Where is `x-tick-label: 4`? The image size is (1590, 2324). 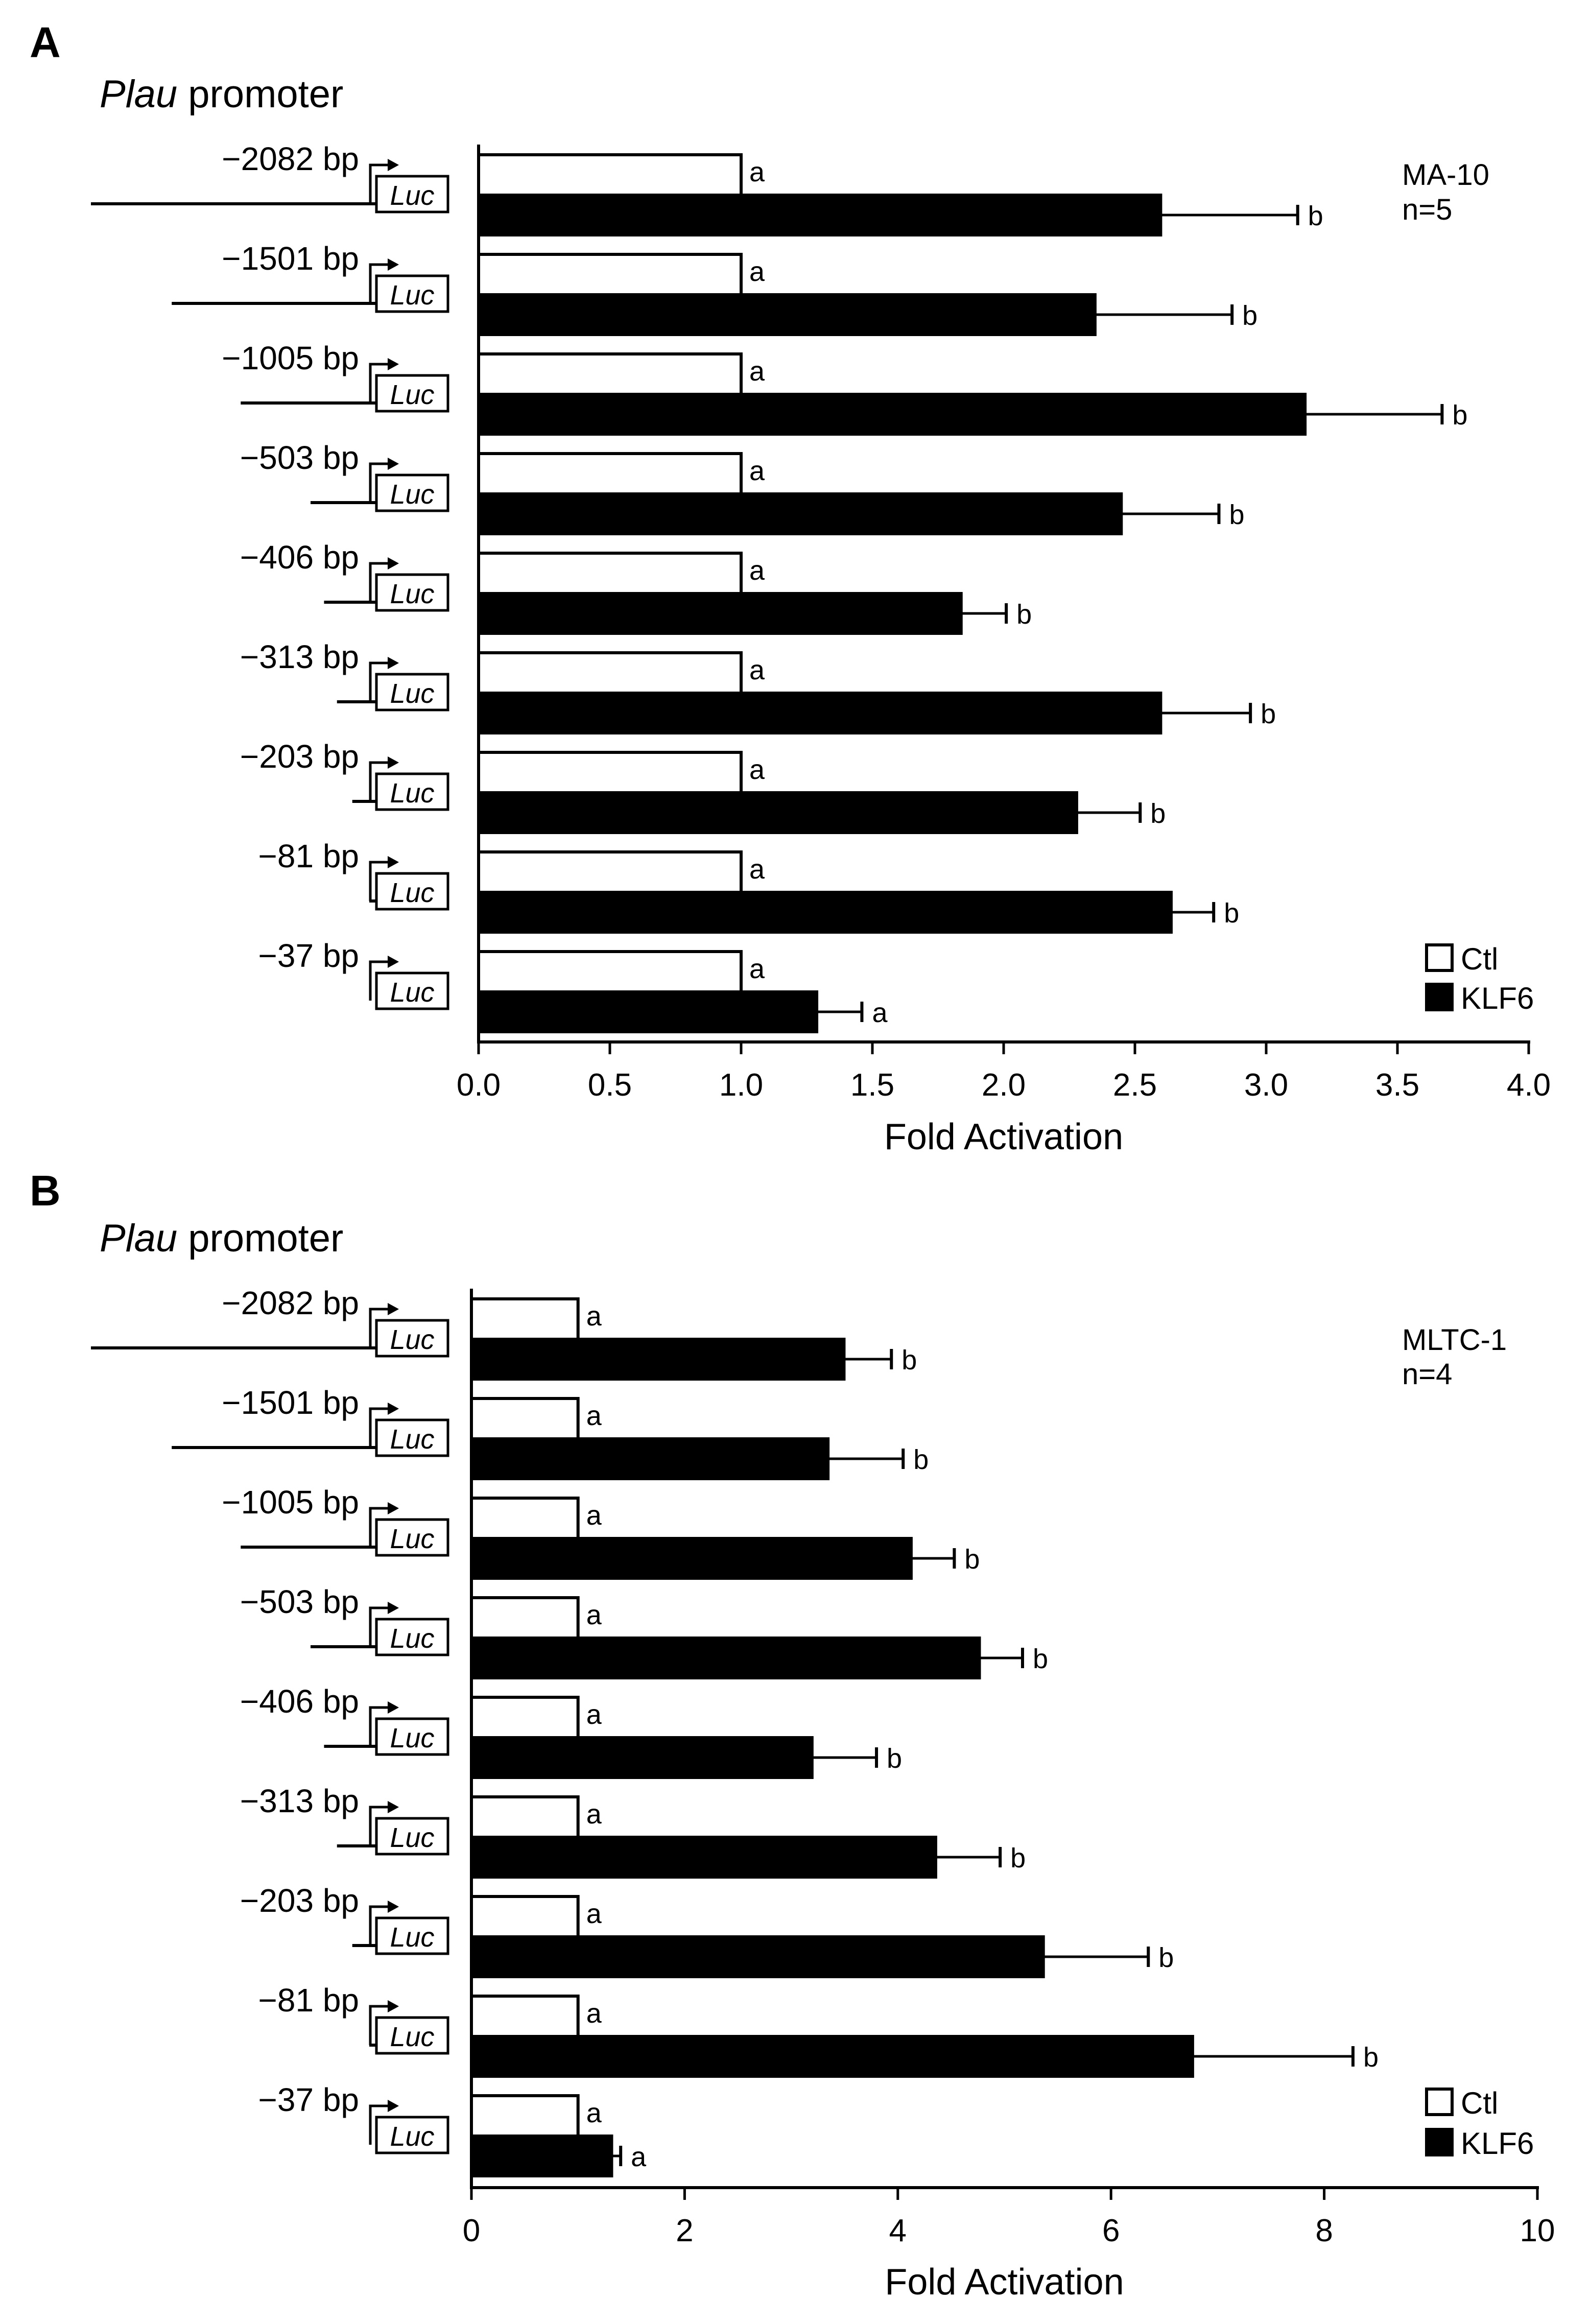
x-tick-label: 4 is located at coordinates (898, 2230).